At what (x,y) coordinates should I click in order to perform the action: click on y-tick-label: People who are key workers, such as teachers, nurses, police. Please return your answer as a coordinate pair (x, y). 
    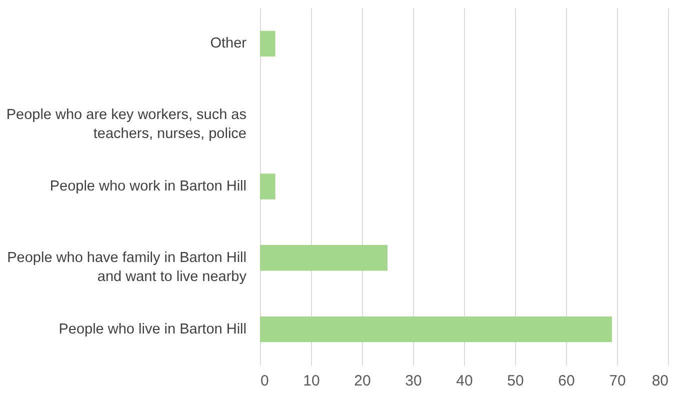
    Looking at the image, I should click on (126, 124).